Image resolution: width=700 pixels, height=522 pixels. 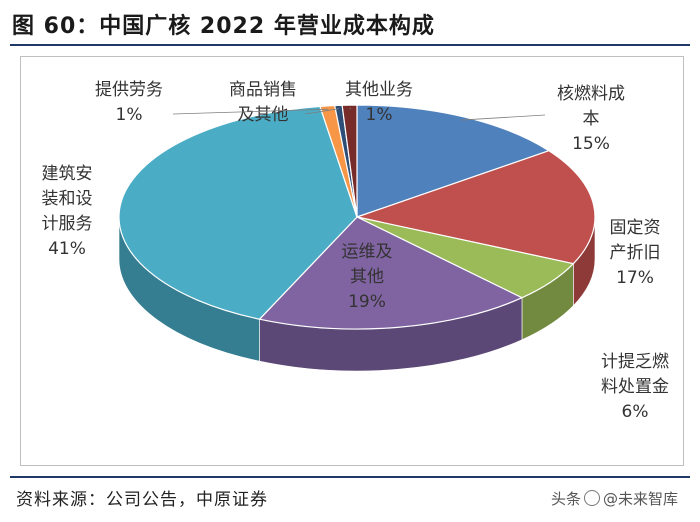 I want to click on data-label-line-0-0: 核燃料成, so click(x=591, y=94).